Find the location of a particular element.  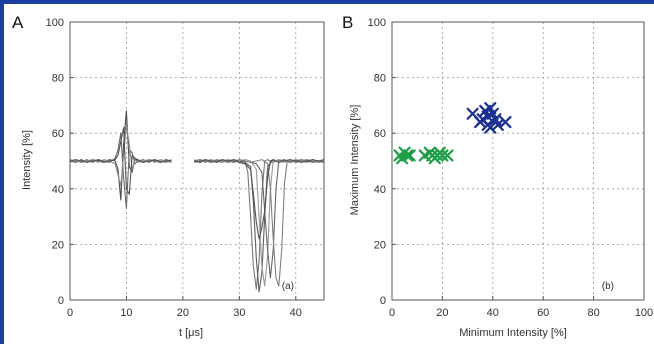

b-x-tick-label: 20 is located at coordinates (442, 313).